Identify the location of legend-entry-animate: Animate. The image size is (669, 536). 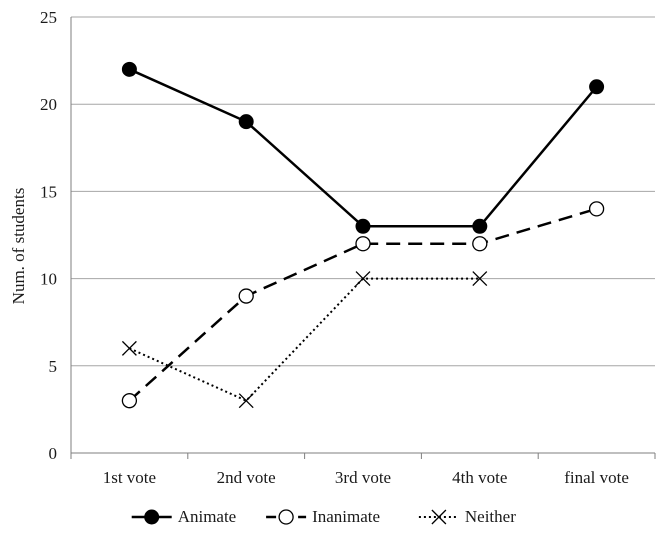
(184, 516).